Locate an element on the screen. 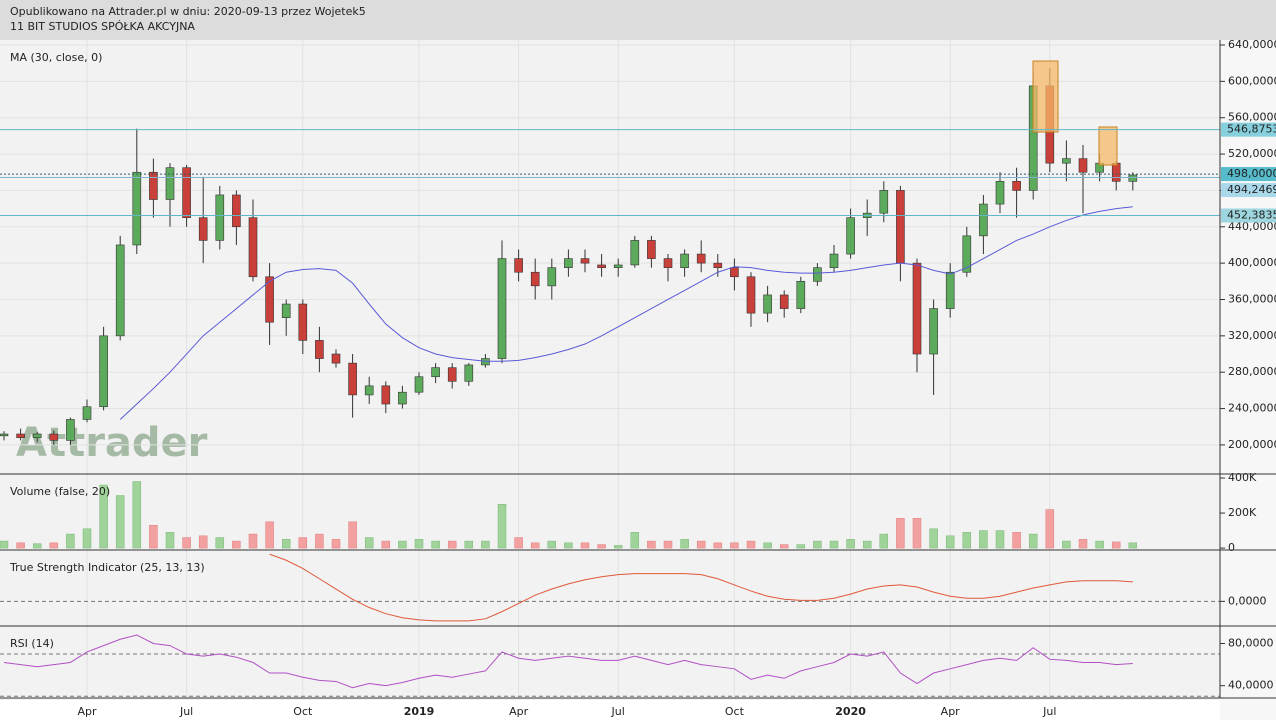 The image size is (1276, 724). y-tick-label: 200,0000 is located at coordinates (1252, 444).